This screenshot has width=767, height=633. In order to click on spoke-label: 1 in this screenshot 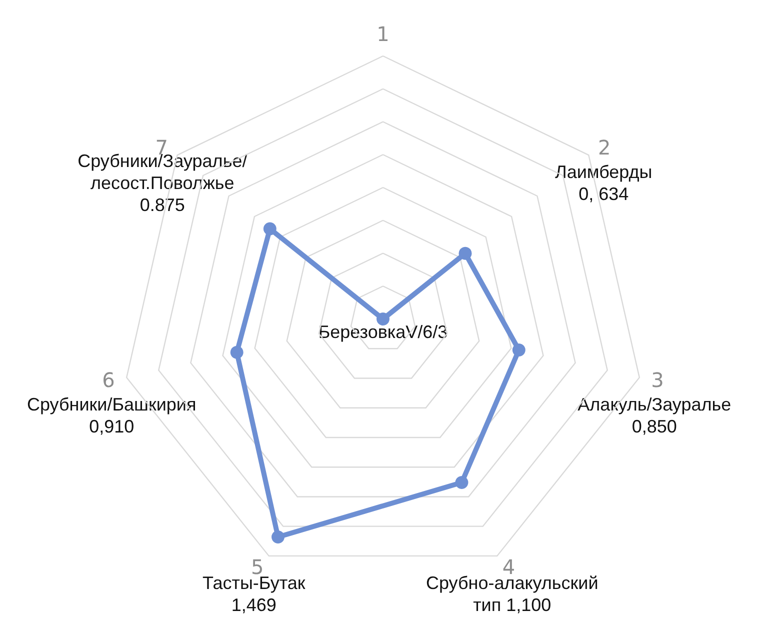, I will do `click(383, 34)`.